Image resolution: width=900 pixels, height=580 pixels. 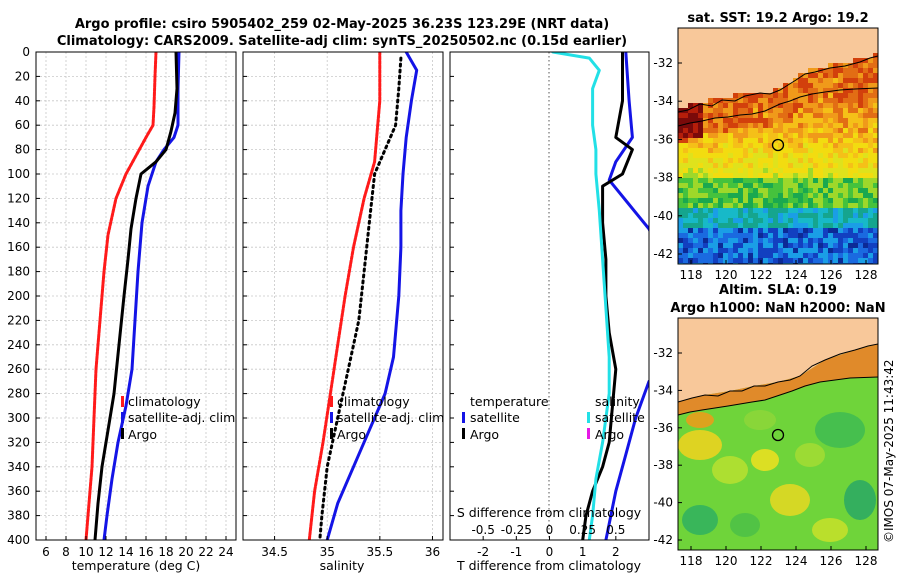 What do you see at coordinates (331, 433) in the screenshot?
I see `legend-argo-swatch` at bounding box center [331, 433].